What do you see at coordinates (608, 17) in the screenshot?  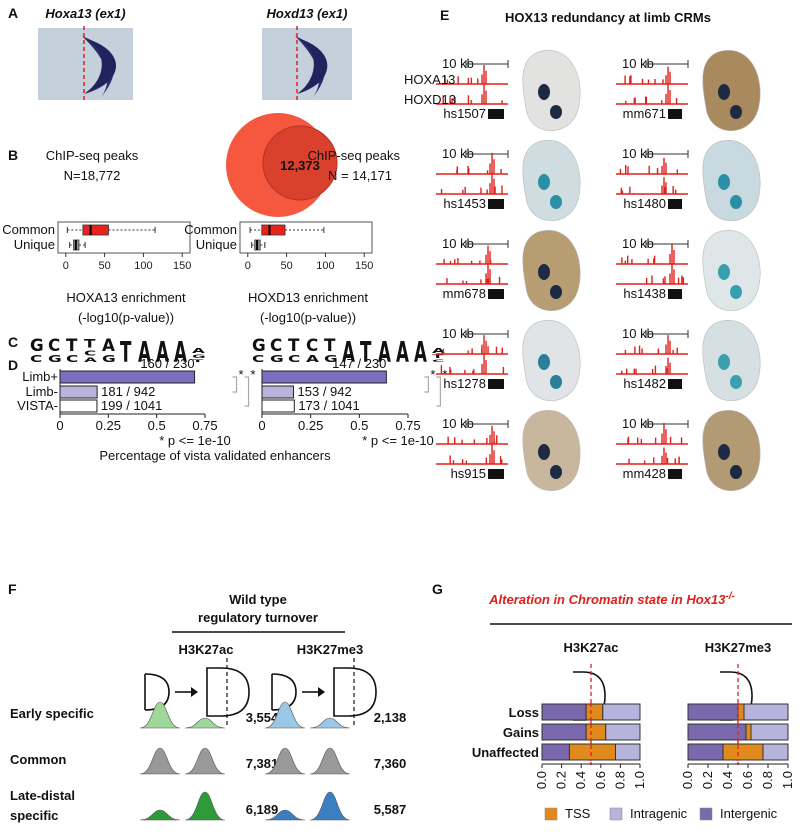 I see `panel-title: HOX13 redundancy at limb CRMs` at bounding box center [608, 17].